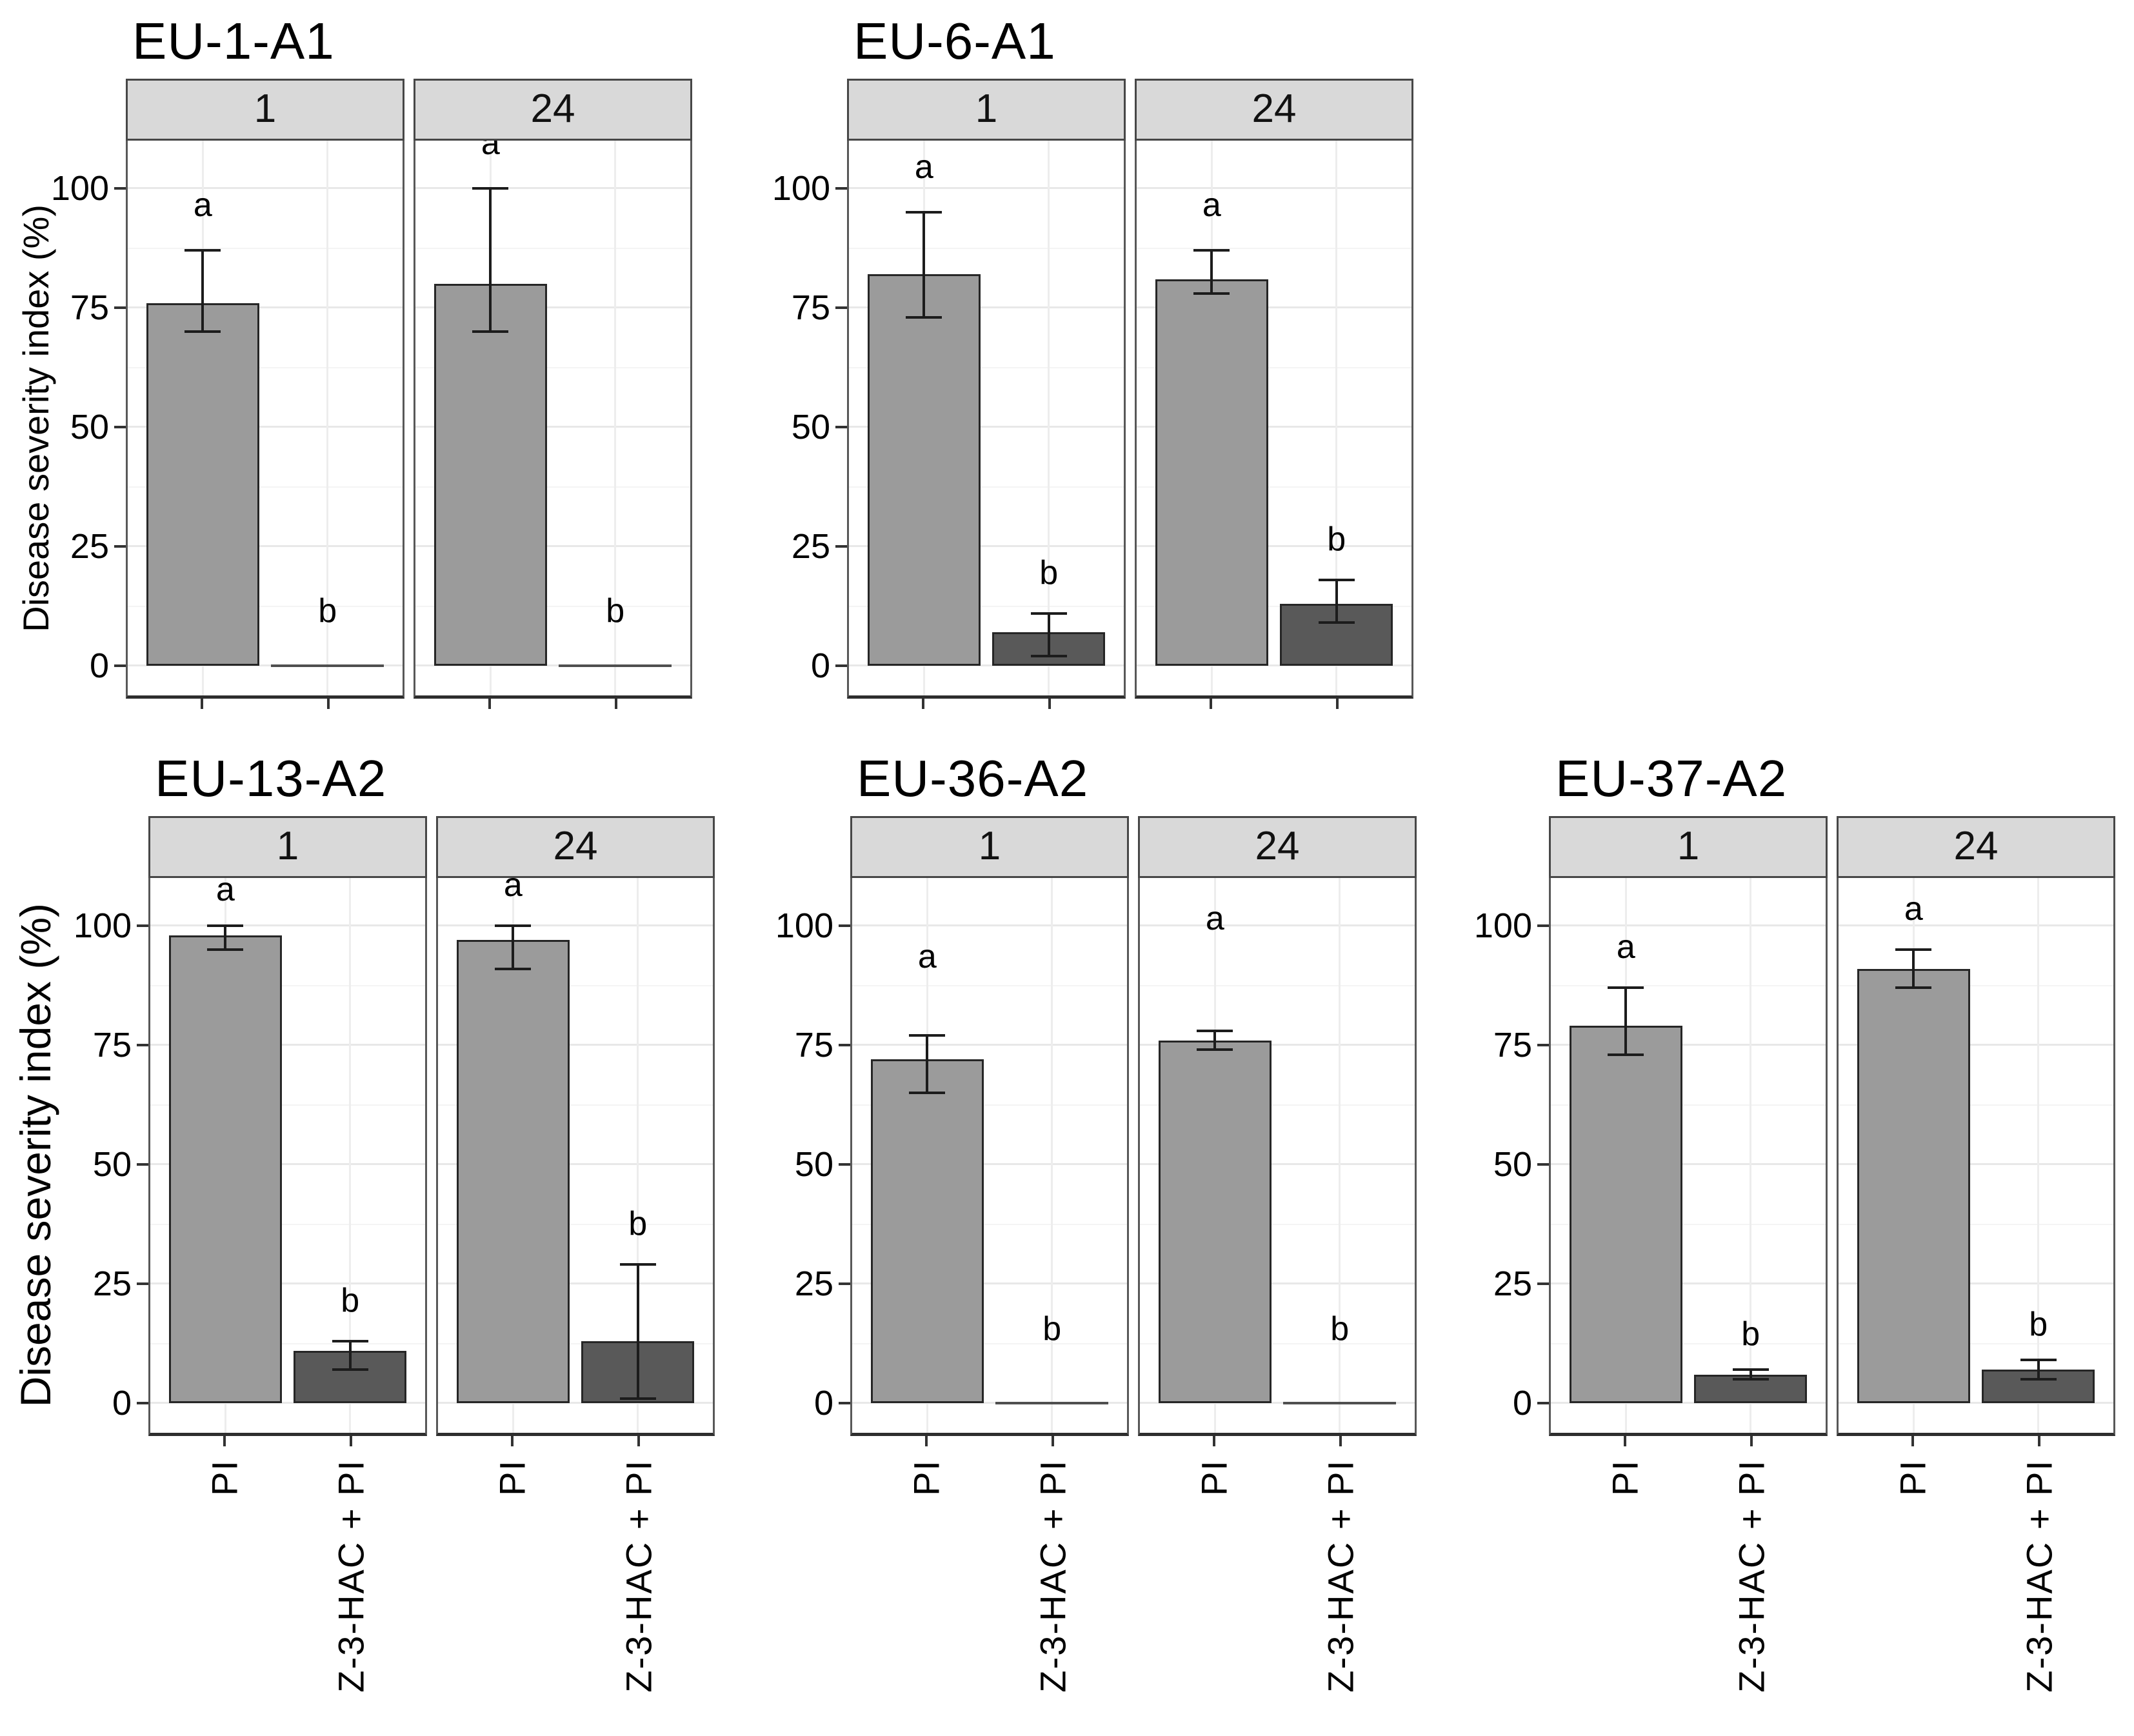 Image resolution: width=2134 pixels, height=1736 pixels. Describe the element at coordinates (1832, 1273) in the screenshot. I see `facet-panels: 1 a b PI Z-3-HAC + PI 24 a b PI Z-3-HAC + PI` at that location.